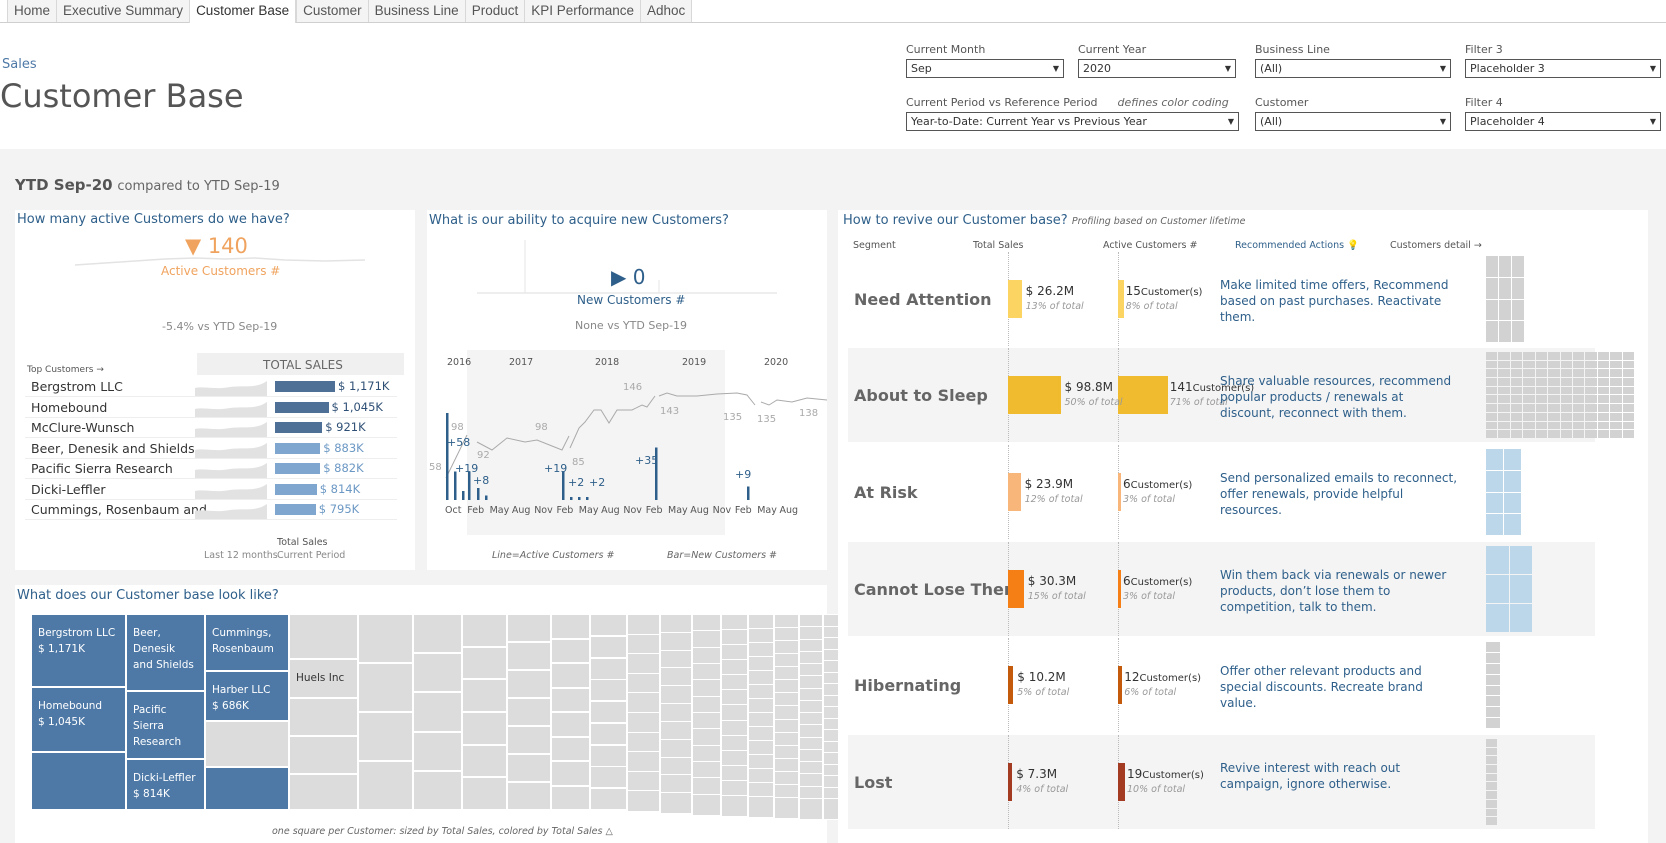 Image resolution: width=1666 pixels, height=843 pixels. I want to click on customer-count: 141Customer(s), so click(1212, 387).